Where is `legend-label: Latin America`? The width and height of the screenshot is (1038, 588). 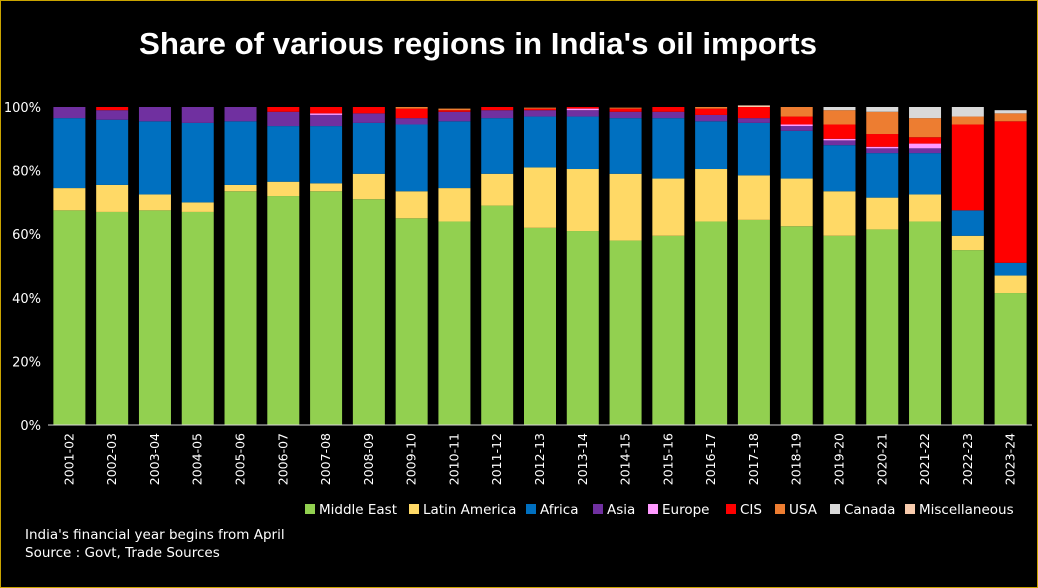
legend-label: Latin America is located at coordinates (469, 510).